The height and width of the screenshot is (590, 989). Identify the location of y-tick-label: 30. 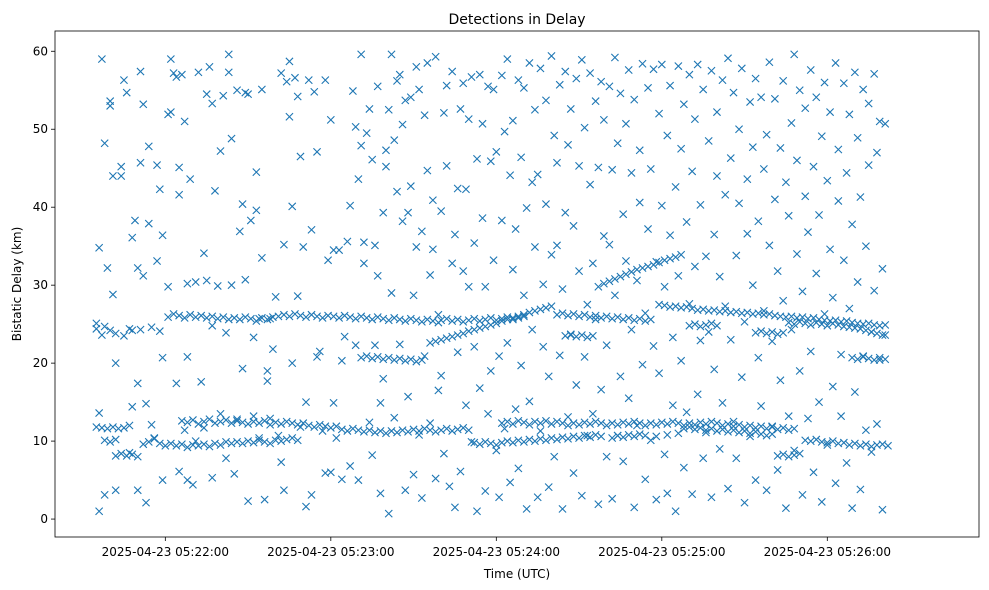
(40, 285).